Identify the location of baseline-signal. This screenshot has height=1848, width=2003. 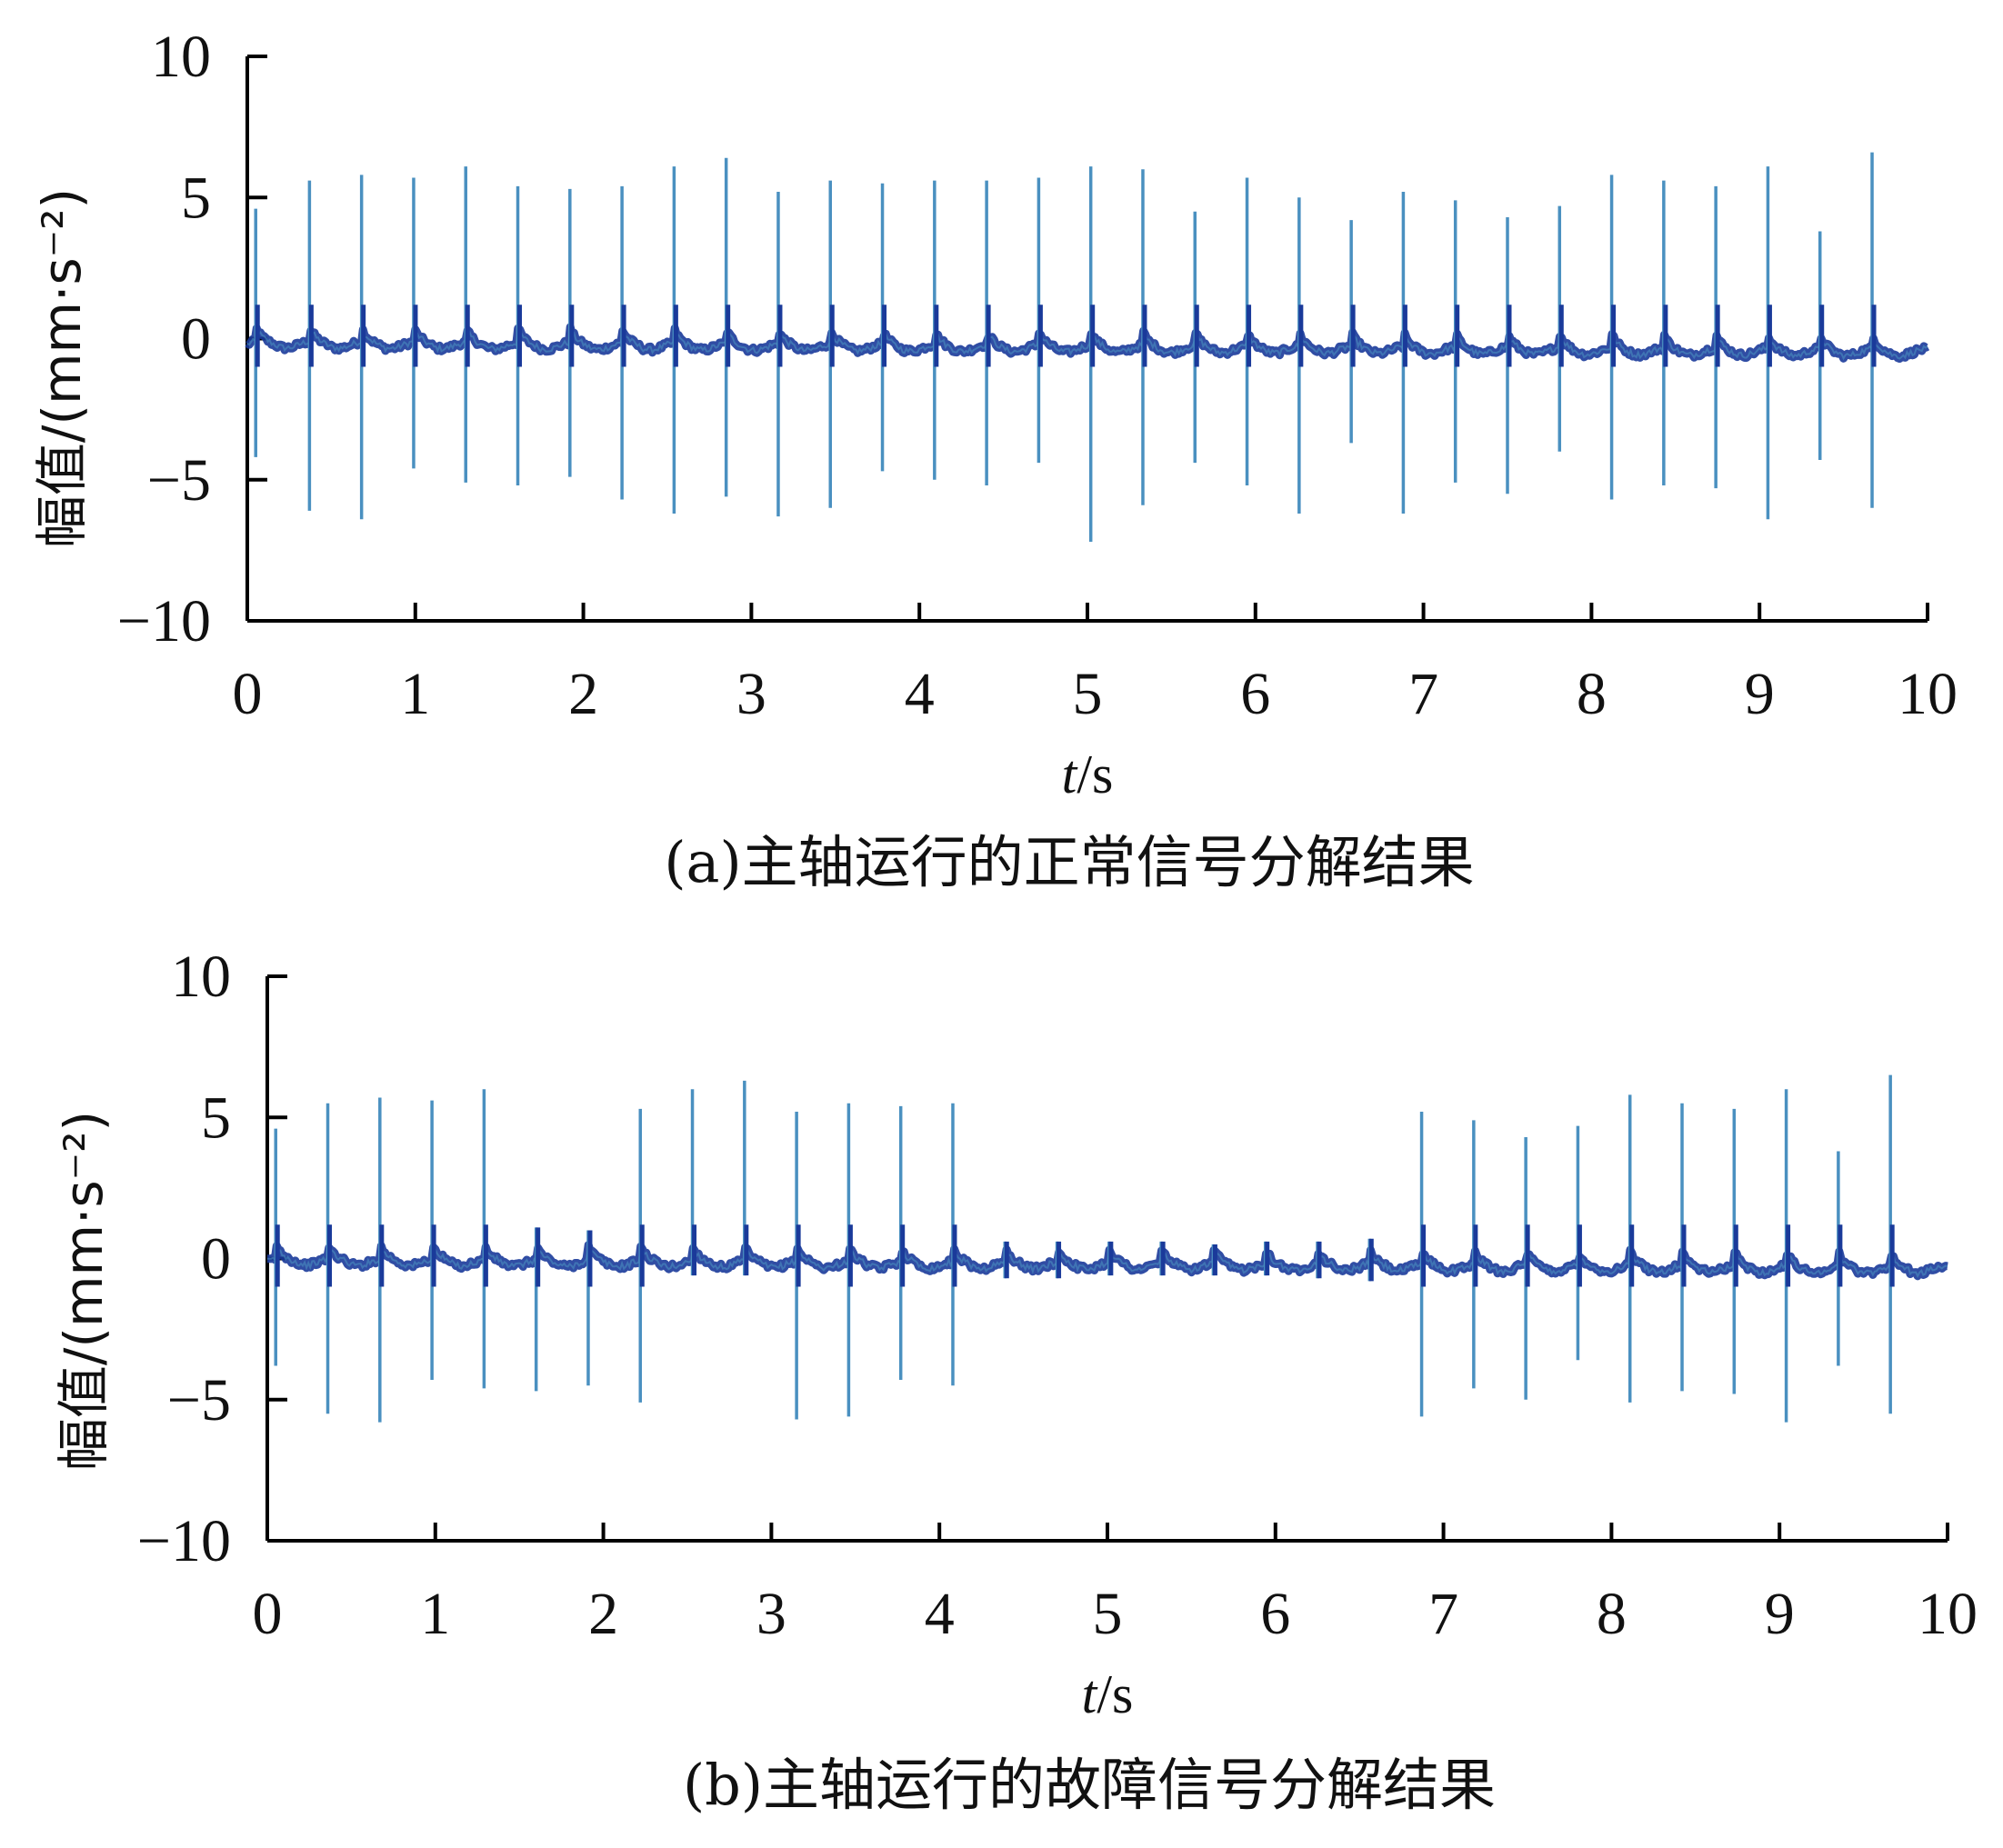
(1087, 343).